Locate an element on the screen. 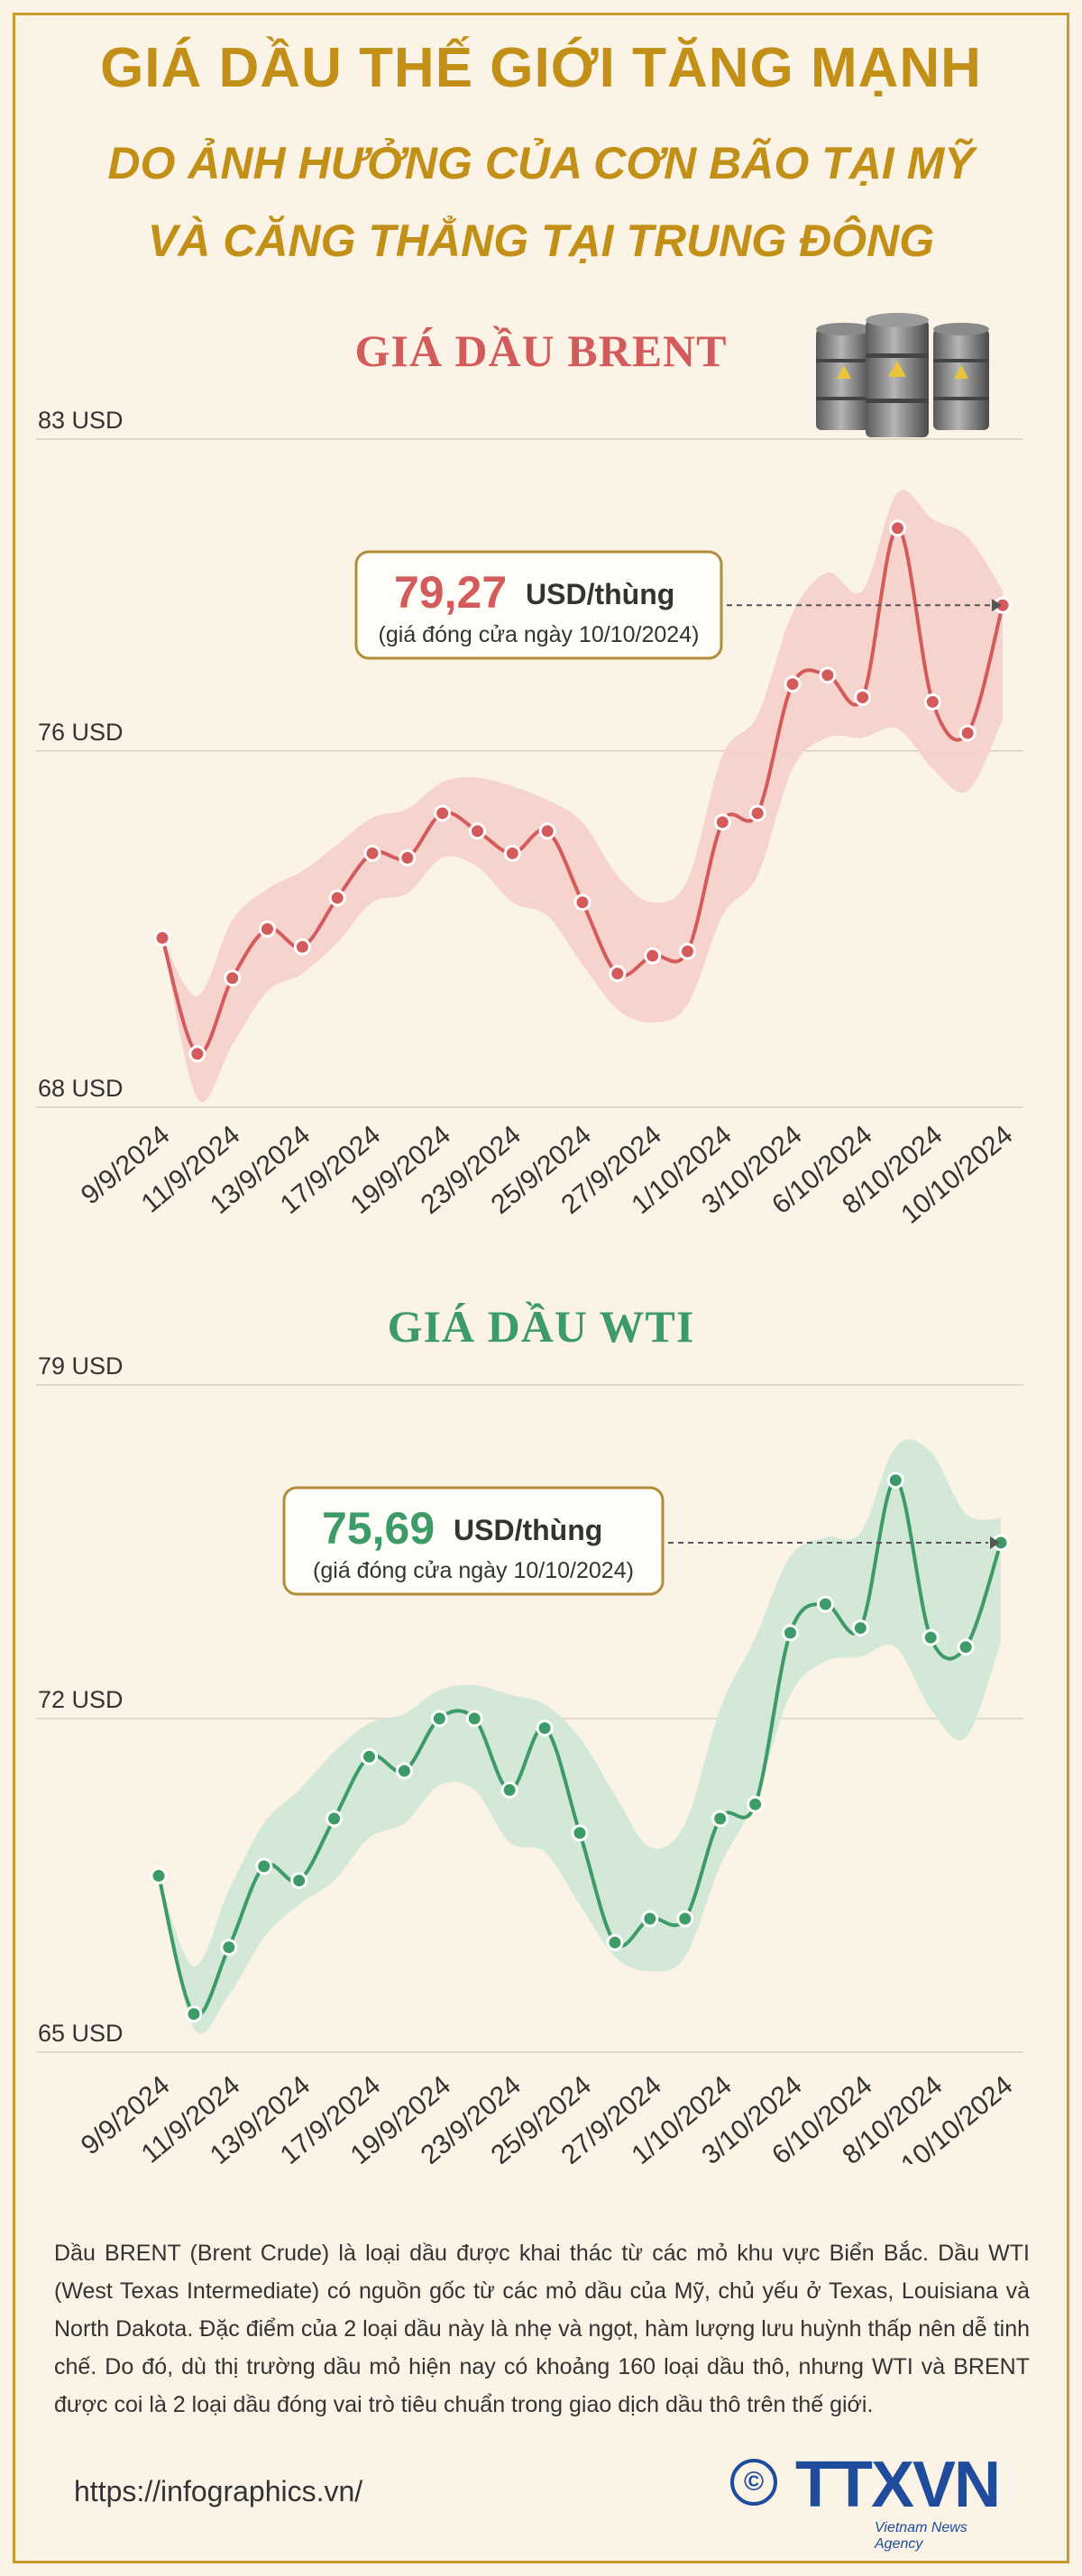  y-tick-label: 76 USD is located at coordinates (81, 732).